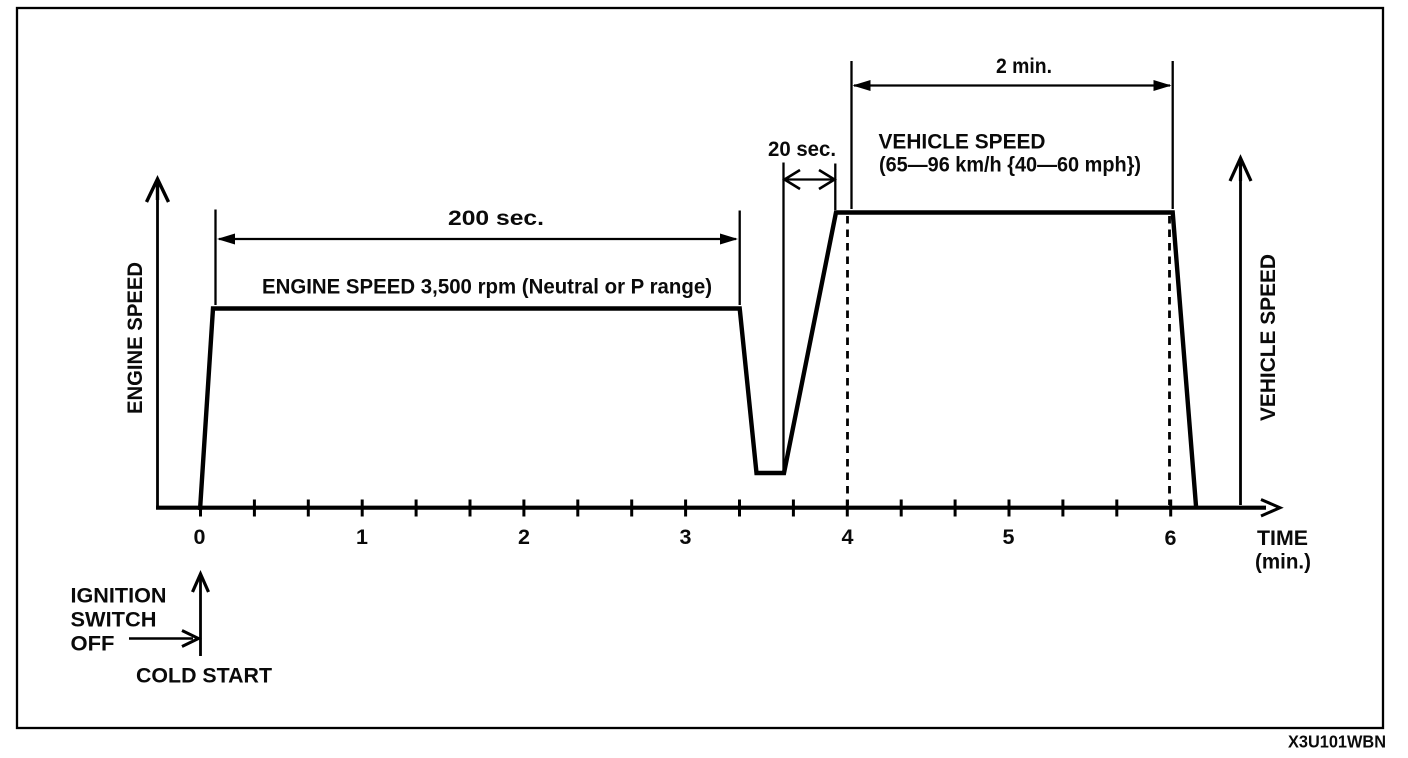 The image size is (1408, 758). I want to click on svg-text: IGNITION, so click(119, 596).